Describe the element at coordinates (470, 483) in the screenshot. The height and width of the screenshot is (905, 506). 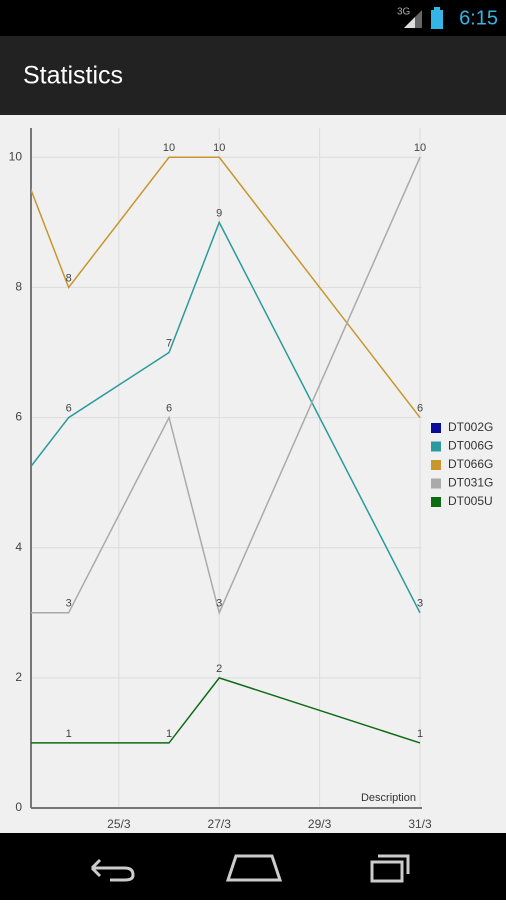
I see `legend-label: DT031G` at that location.